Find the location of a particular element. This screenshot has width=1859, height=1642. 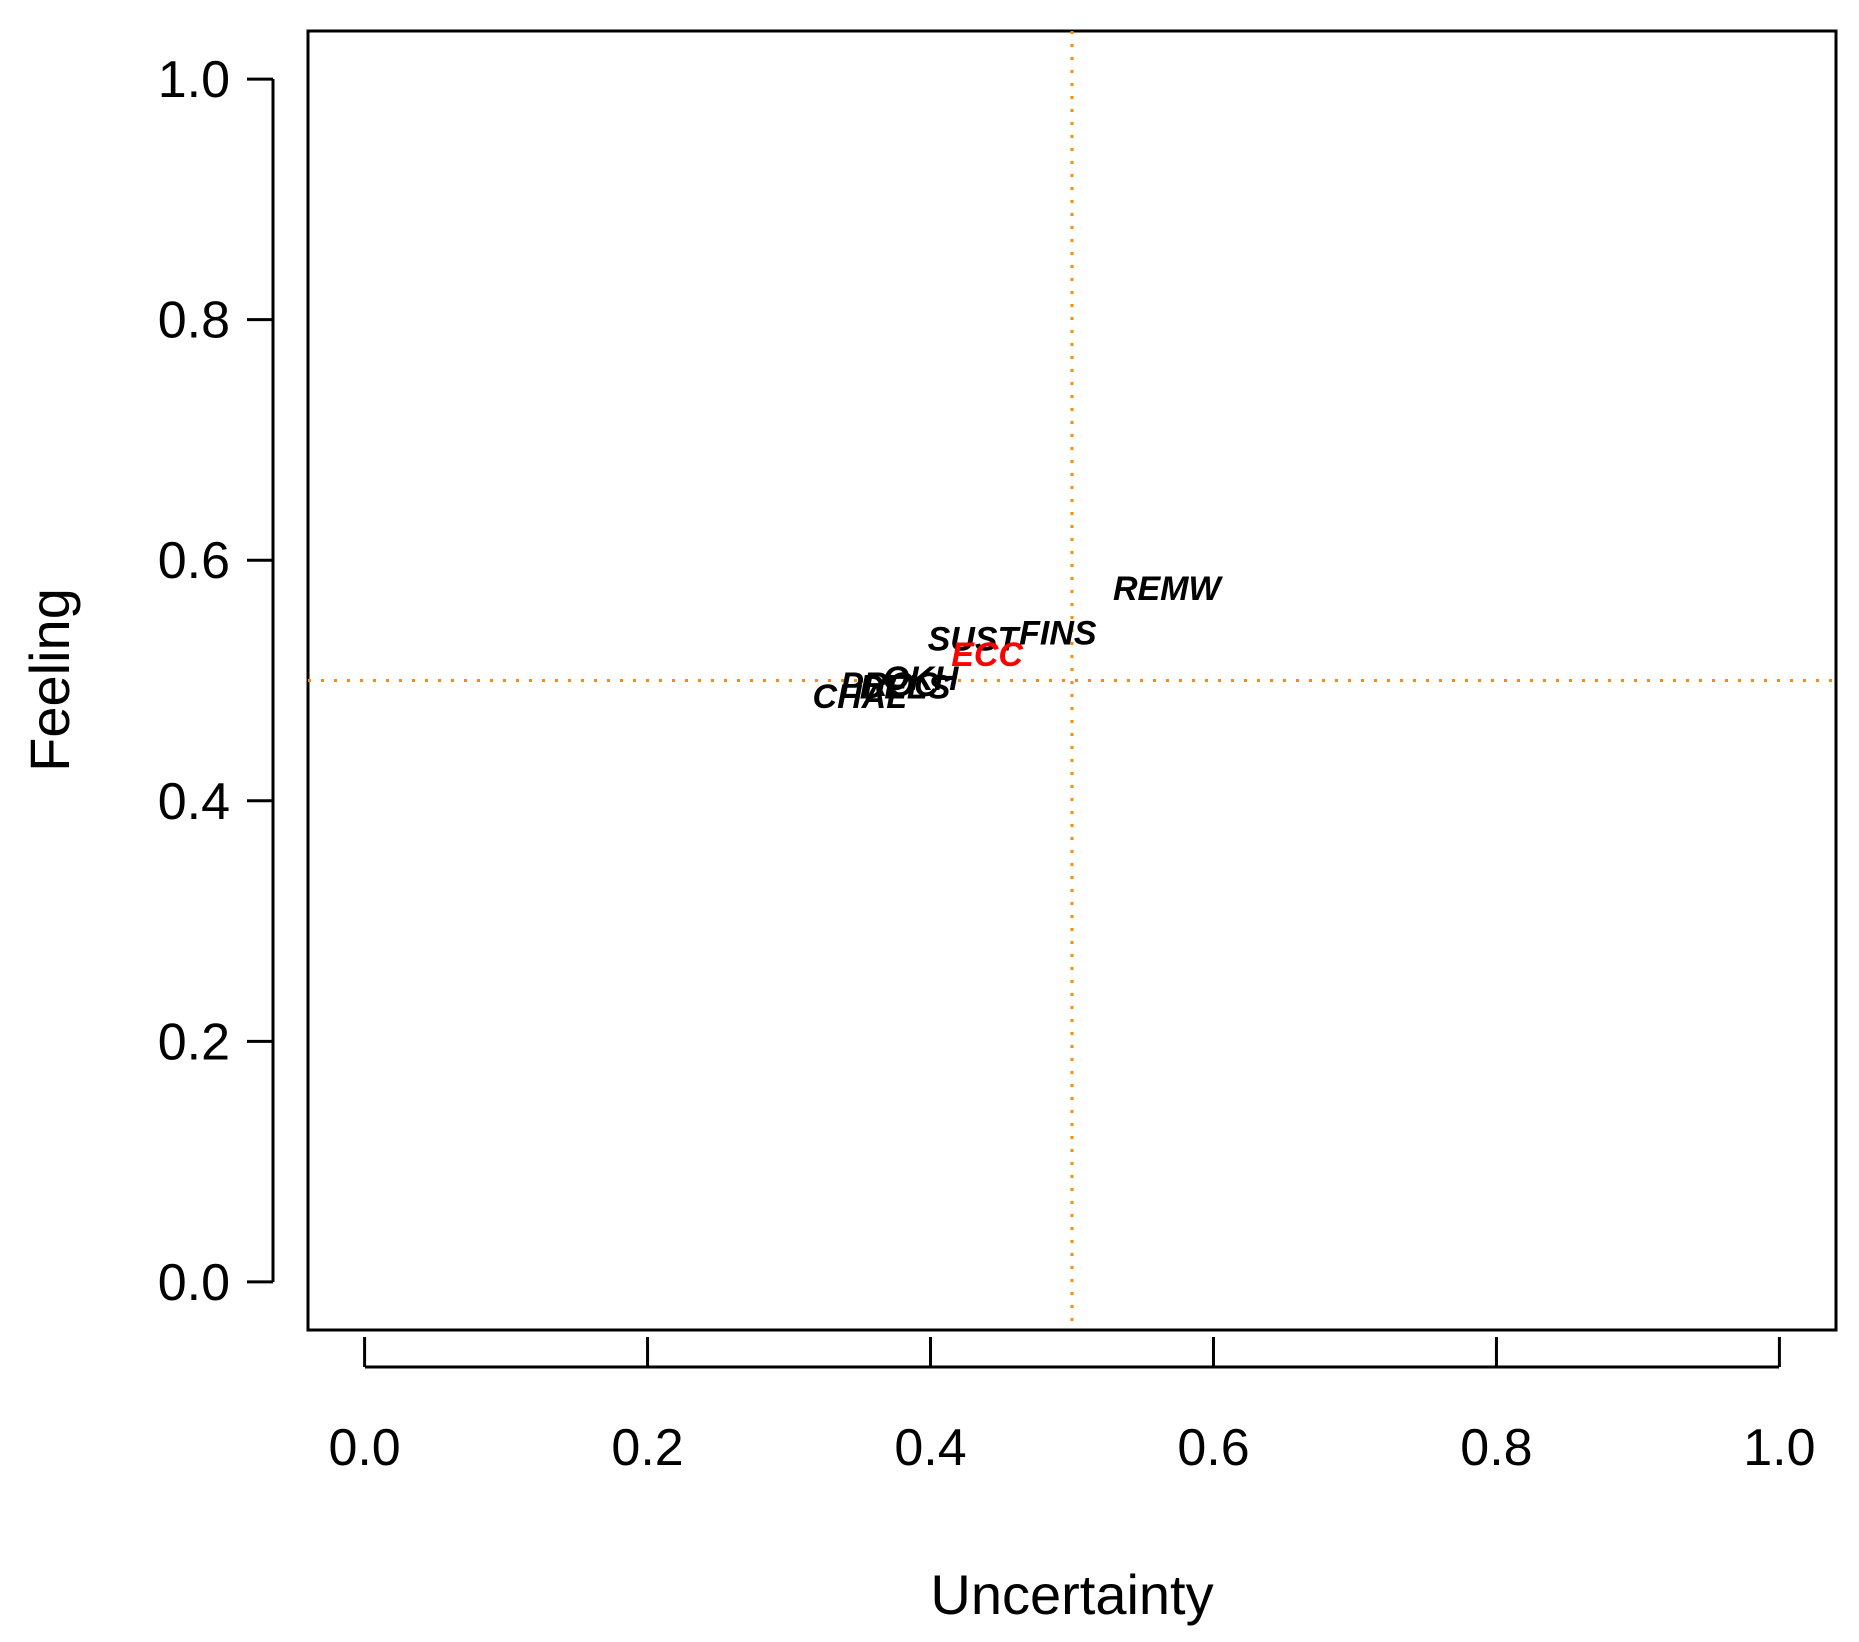

point-label-chal: CHAL is located at coordinates (860, 697).